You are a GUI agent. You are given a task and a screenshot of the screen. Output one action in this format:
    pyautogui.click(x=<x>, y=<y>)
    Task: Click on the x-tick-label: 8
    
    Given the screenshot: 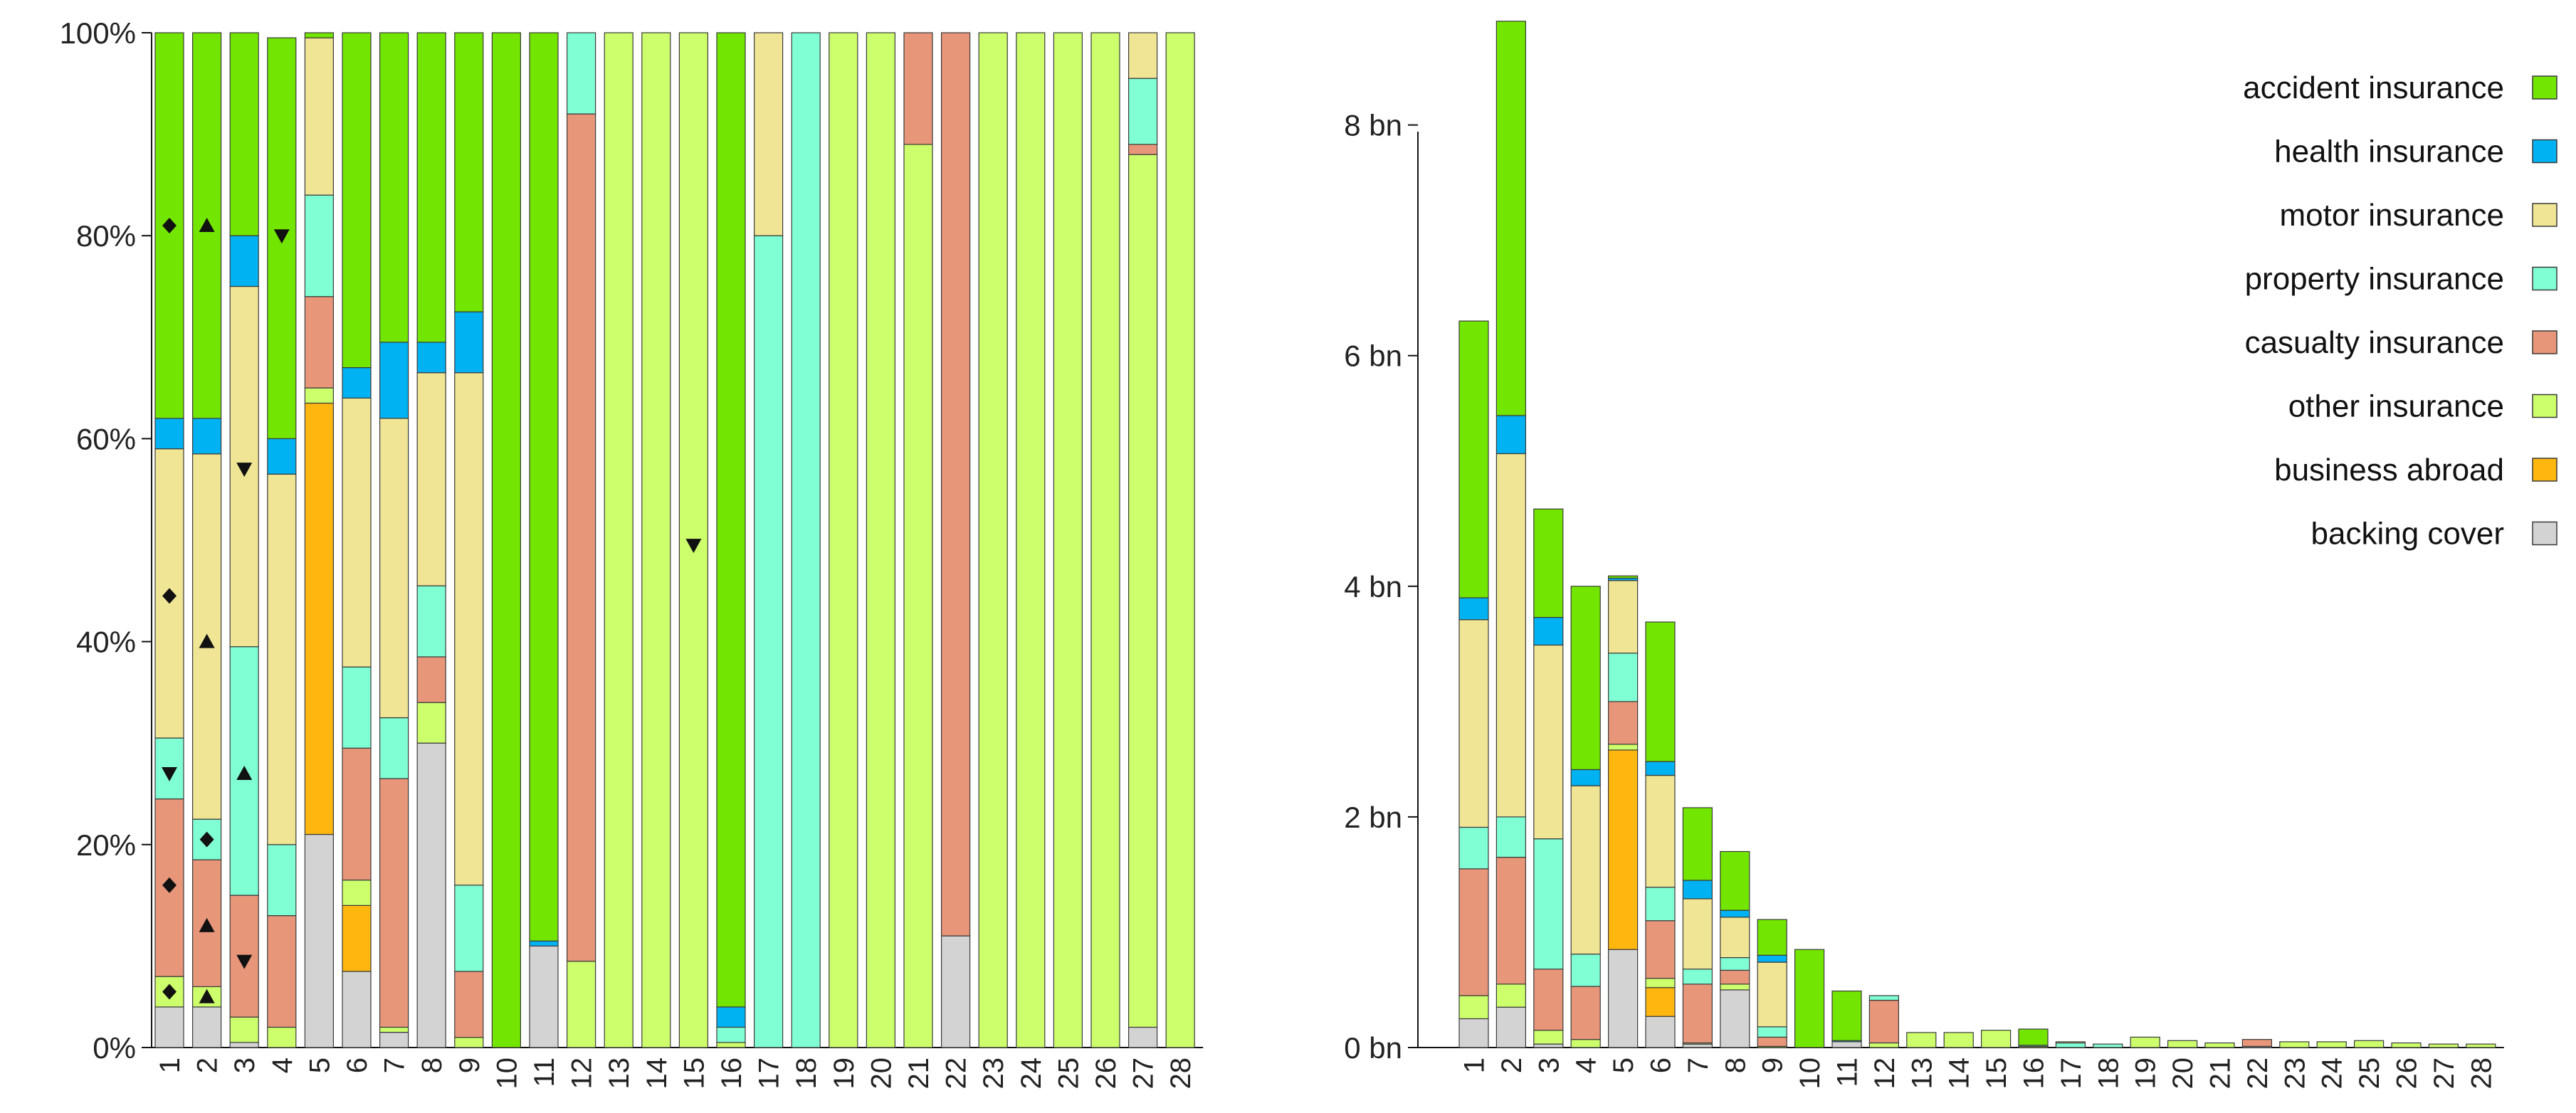 What is the action you would take?
    pyautogui.click(x=1736, y=1065)
    